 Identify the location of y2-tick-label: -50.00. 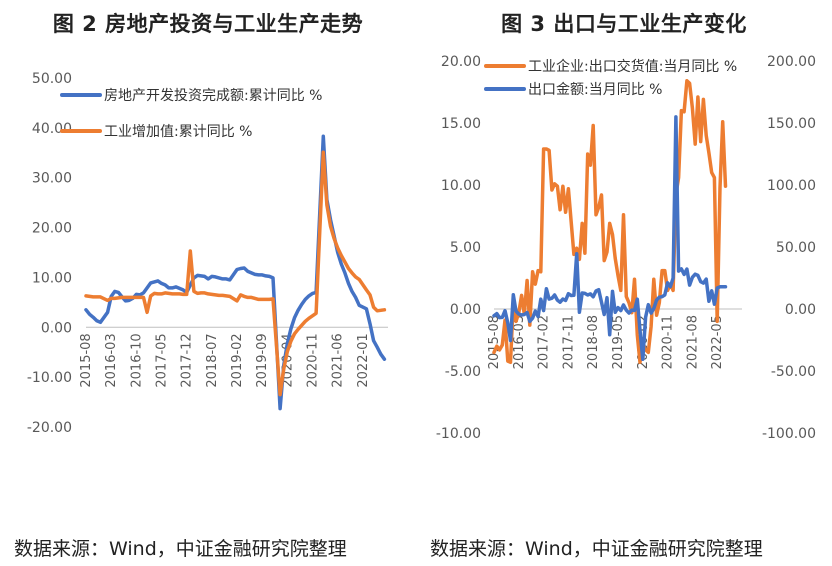
(793, 372).